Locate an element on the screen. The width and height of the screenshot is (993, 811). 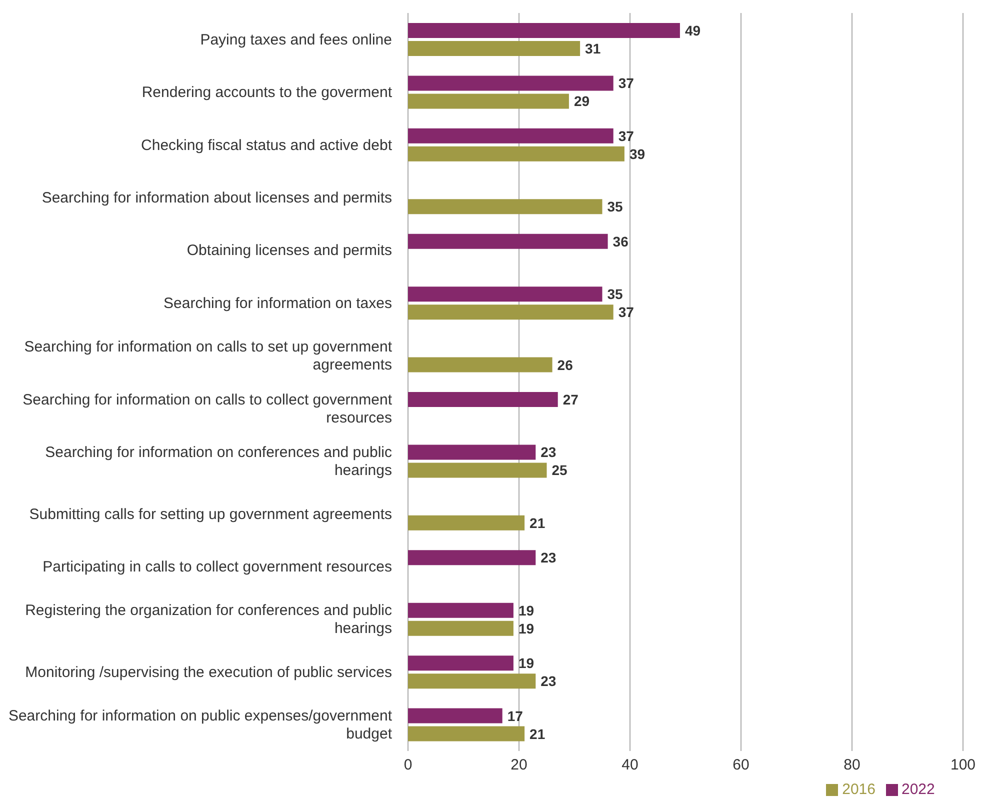
x-tick-label: 80 is located at coordinates (852, 765).